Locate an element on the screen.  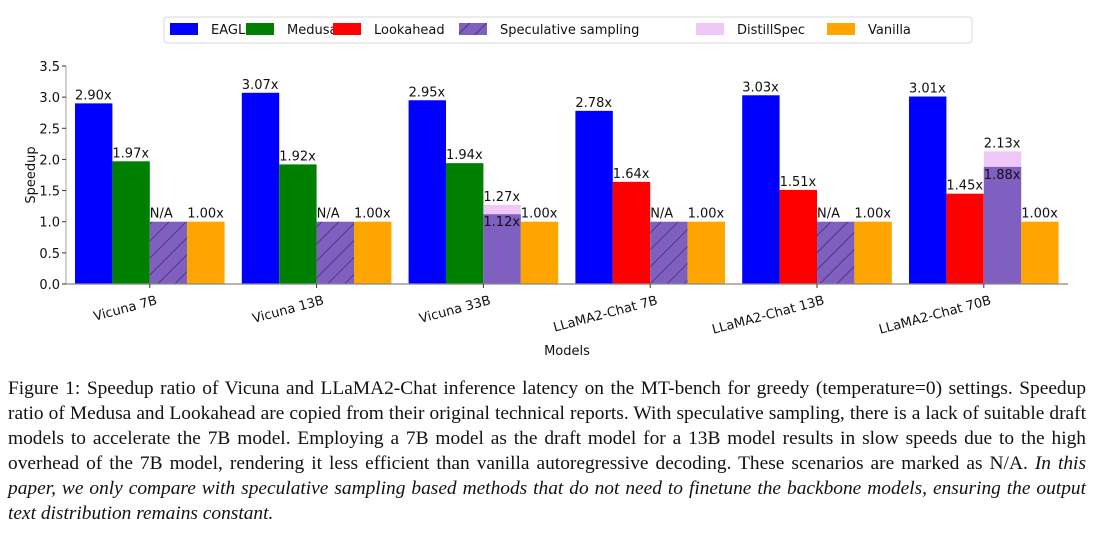
legend-item: Vanilla is located at coordinates (869, 30).